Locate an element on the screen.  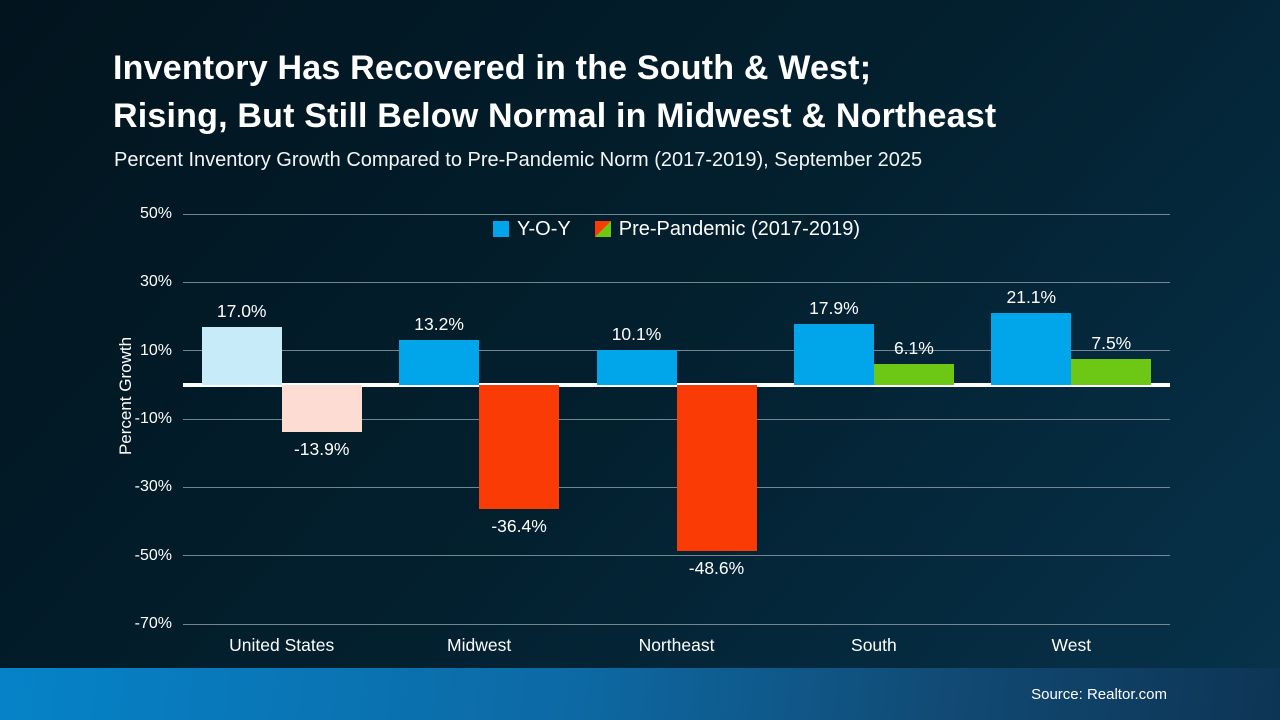
legend-label-yoy: Y-O-Y is located at coordinates (544, 228).